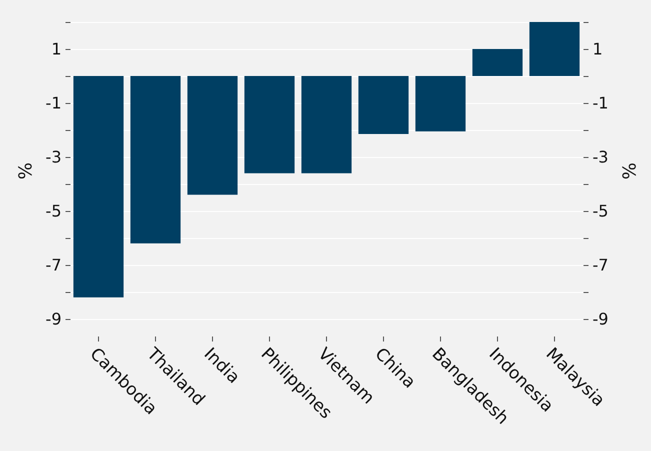 The width and height of the screenshot is (651, 451). What do you see at coordinates (54, 103) in the screenshot?
I see `y-tick-label: -1` at bounding box center [54, 103].